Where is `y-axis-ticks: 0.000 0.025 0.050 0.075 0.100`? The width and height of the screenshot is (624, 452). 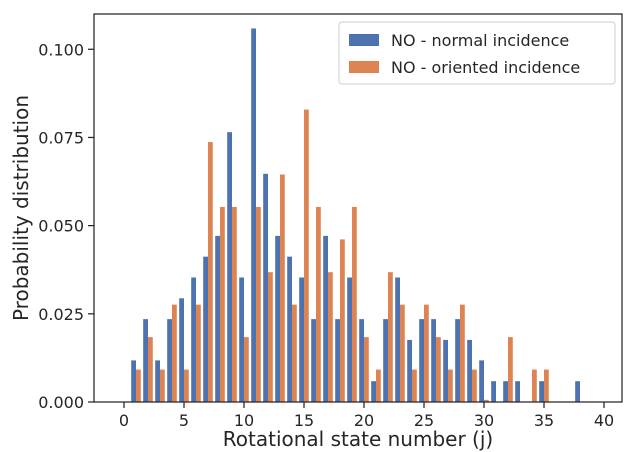 y-axis-ticks: 0.000 0.025 0.050 0.075 0.100 is located at coordinates (66, 226).